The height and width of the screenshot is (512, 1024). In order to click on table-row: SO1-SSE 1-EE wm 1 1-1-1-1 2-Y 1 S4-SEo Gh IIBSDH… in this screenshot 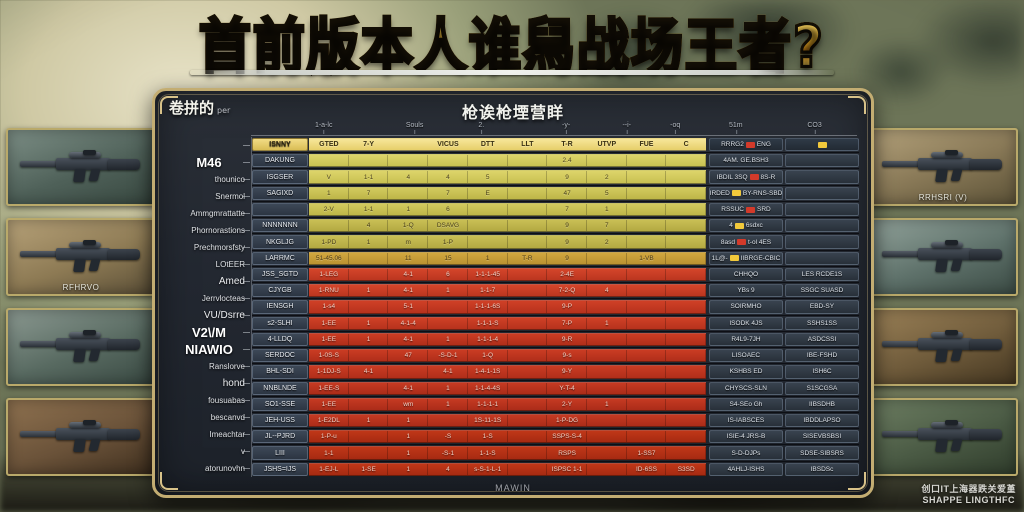, I will do `click(555, 403)`.